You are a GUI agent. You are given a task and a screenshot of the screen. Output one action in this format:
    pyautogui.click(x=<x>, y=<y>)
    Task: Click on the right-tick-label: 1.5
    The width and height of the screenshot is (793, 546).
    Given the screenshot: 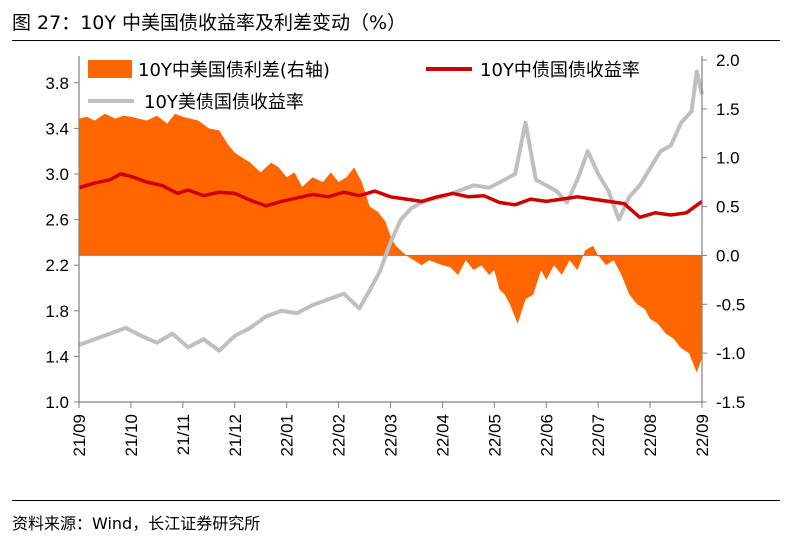 What is the action you would take?
    pyautogui.click(x=728, y=109)
    